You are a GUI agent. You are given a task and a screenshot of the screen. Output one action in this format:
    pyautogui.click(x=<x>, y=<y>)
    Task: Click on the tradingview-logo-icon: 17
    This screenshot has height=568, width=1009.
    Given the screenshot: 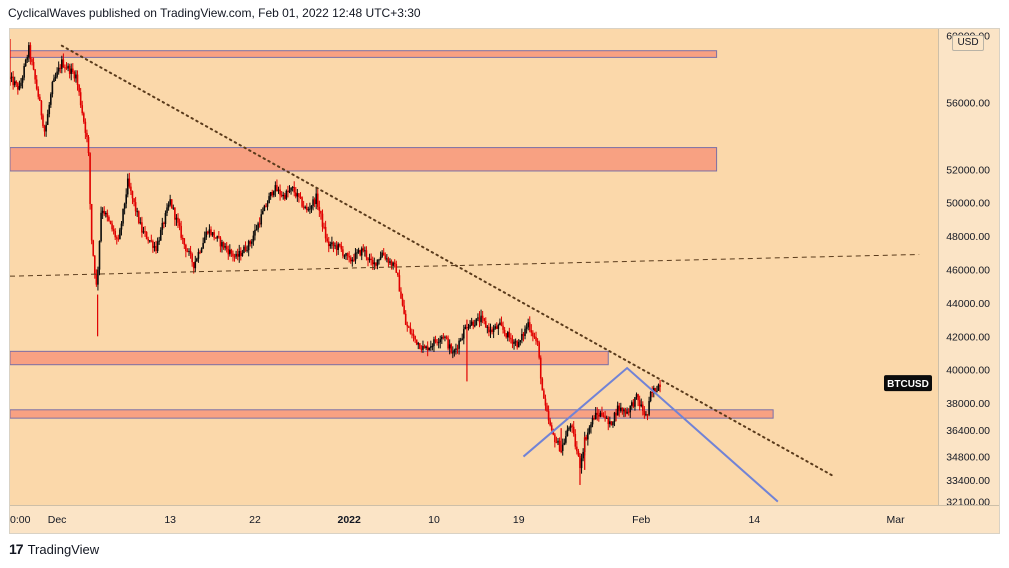 What is the action you would take?
    pyautogui.click(x=16, y=549)
    